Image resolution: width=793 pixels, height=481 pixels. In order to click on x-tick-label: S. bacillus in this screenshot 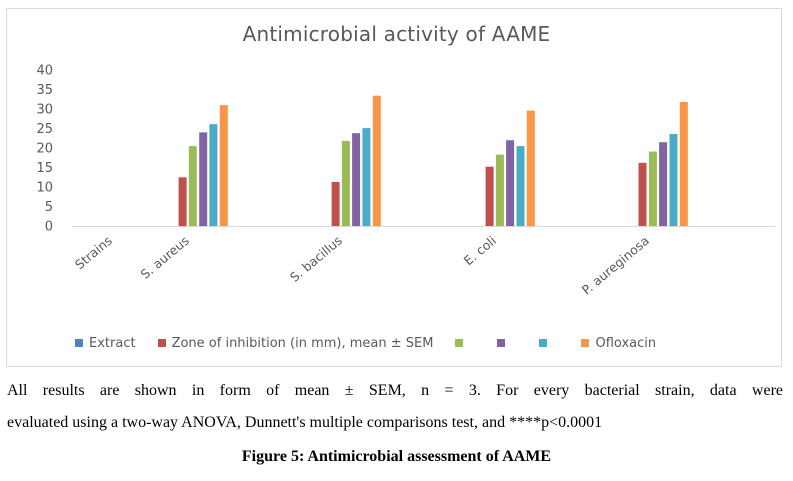, I will do `click(316, 259)`.